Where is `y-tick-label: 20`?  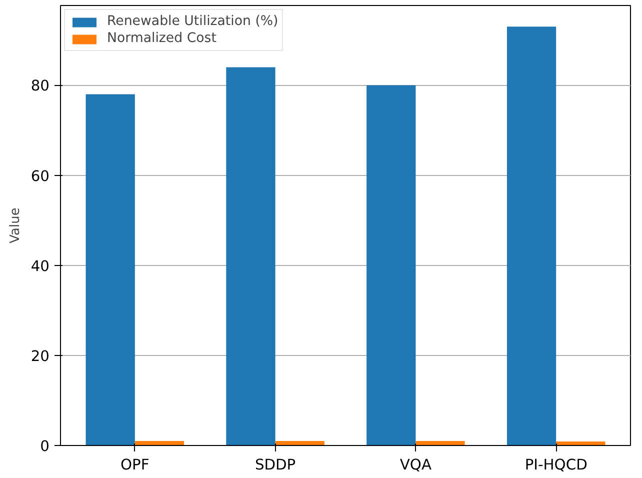 y-tick-label: 20 is located at coordinates (40, 356).